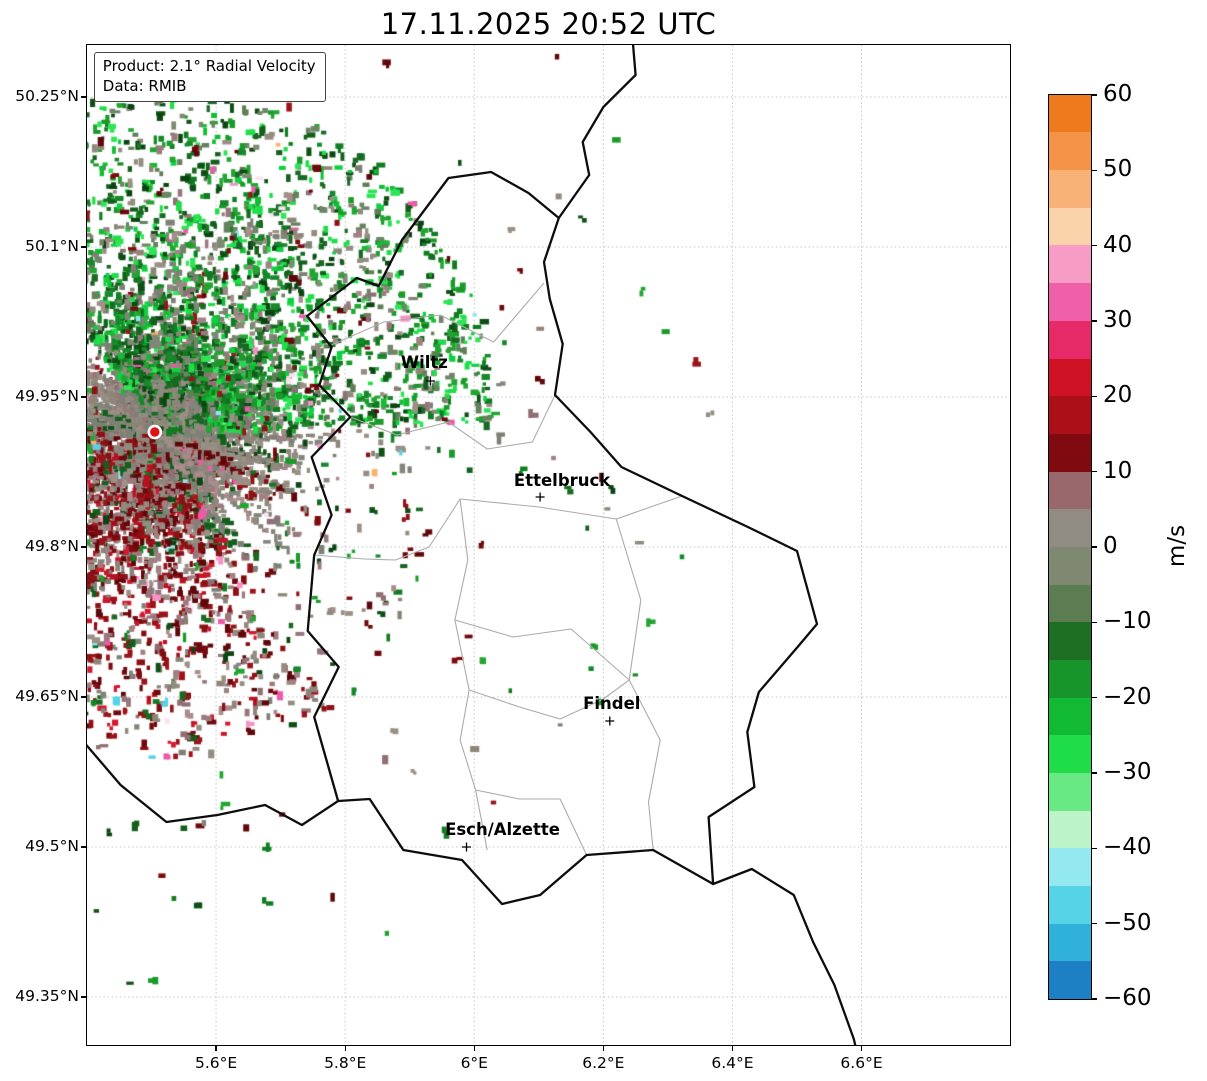  Describe the element at coordinates (861, 1063) in the screenshot. I see `x-tick-label: 6.6°E` at that location.